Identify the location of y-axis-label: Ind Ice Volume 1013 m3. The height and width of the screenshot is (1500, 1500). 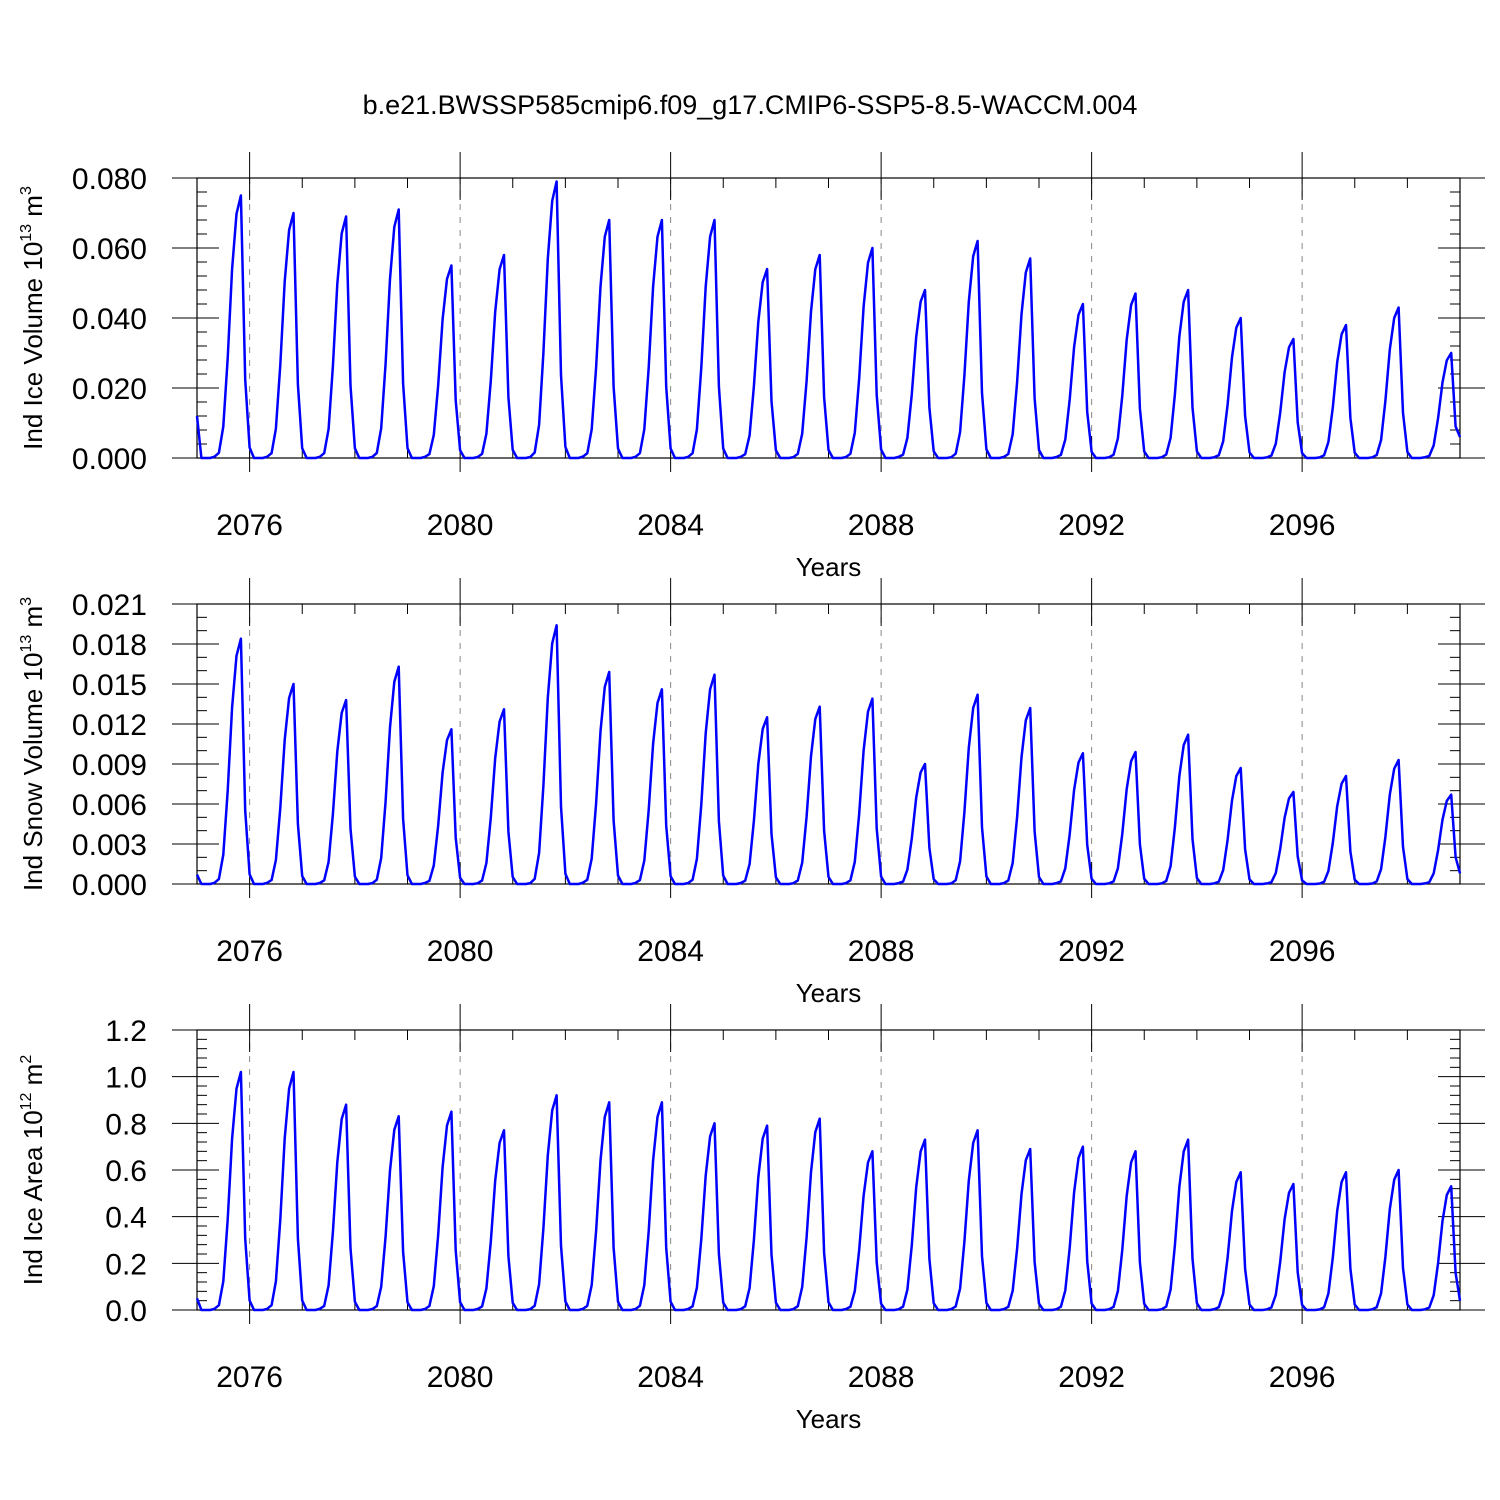
(33, 318).